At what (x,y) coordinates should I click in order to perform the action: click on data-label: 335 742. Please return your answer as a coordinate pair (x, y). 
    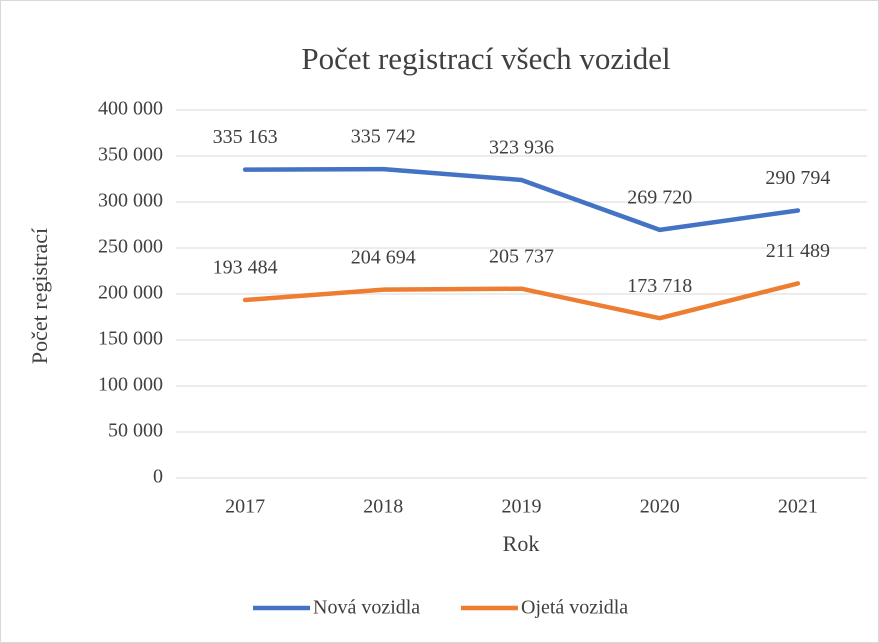
    Looking at the image, I should click on (383, 137).